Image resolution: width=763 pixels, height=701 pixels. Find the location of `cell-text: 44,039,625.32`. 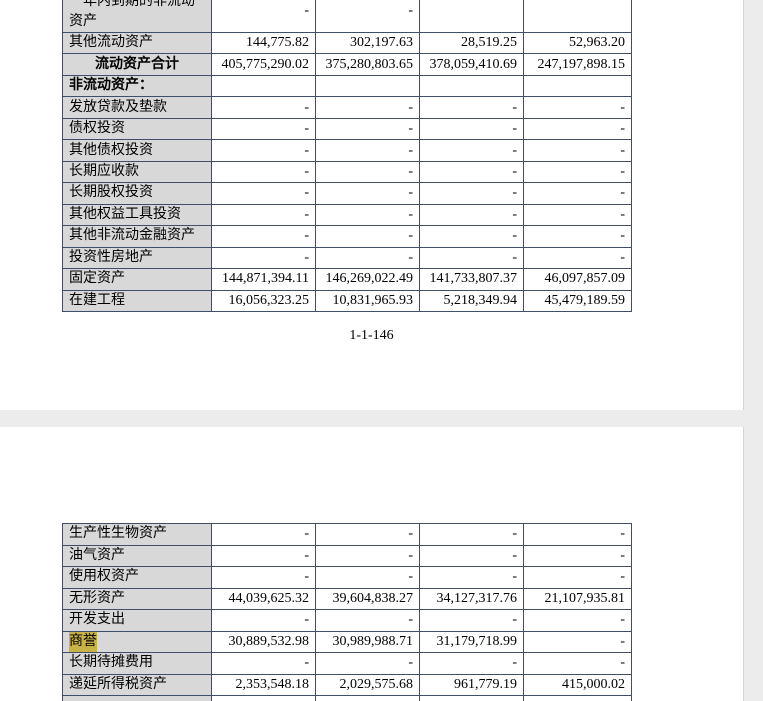

cell-text: 44,039,625.32 is located at coordinates (269, 598).